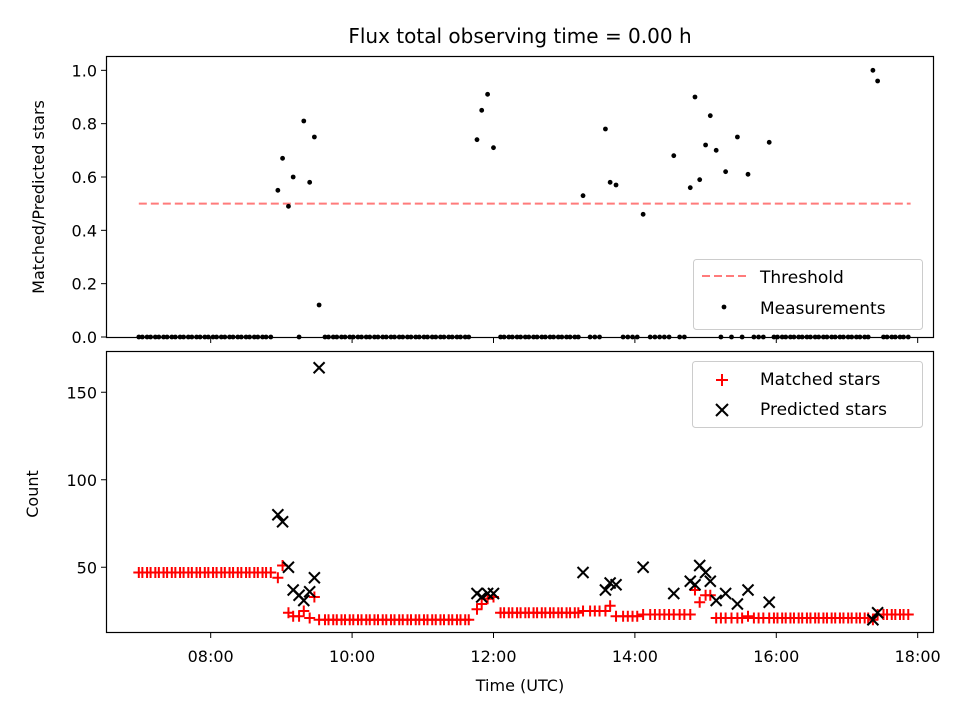 Image resolution: width=960 pixels, height=720 pixels. What do you see at coordinates (722, 410) in the screenshot?
I see `predicted-legend-swatch` at bounding box center [722, 410].